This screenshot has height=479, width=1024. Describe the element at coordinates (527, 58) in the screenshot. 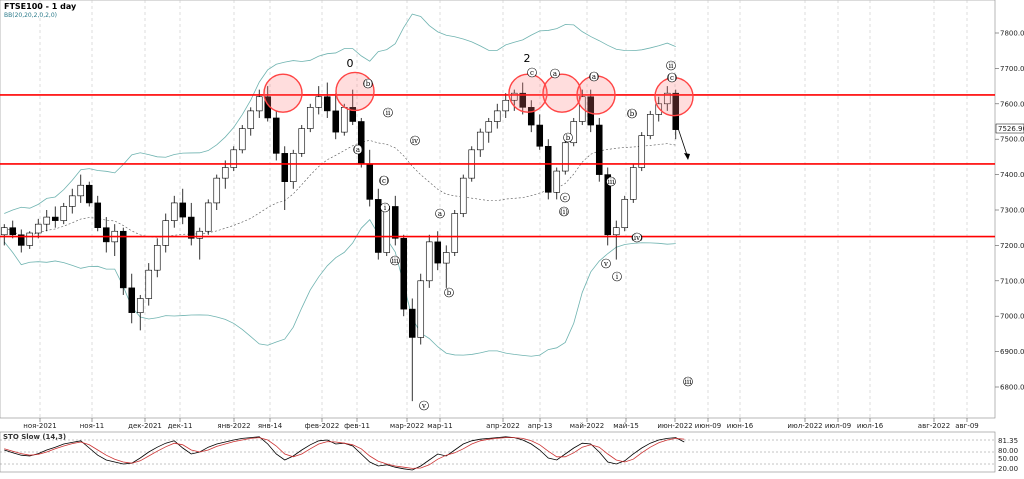

I see `wave-label: 2` at that location.